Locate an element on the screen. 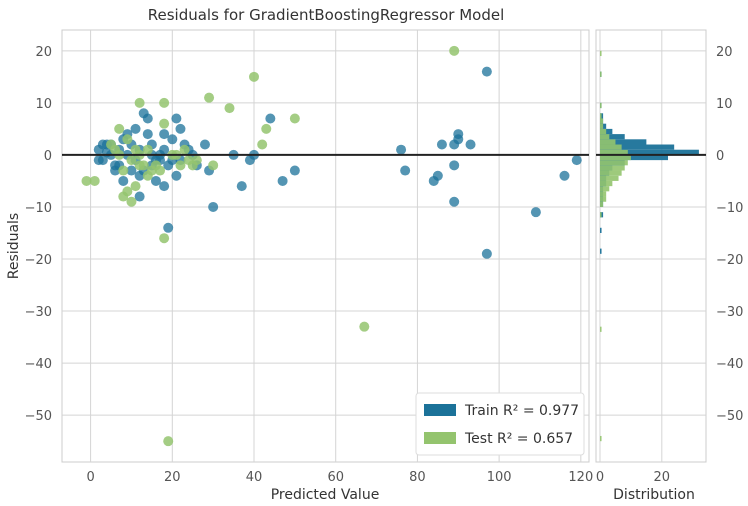 The width and height of the screenshot is (748, 506). hist-y-tick-label: −20 is located at coordinates (729, 260).